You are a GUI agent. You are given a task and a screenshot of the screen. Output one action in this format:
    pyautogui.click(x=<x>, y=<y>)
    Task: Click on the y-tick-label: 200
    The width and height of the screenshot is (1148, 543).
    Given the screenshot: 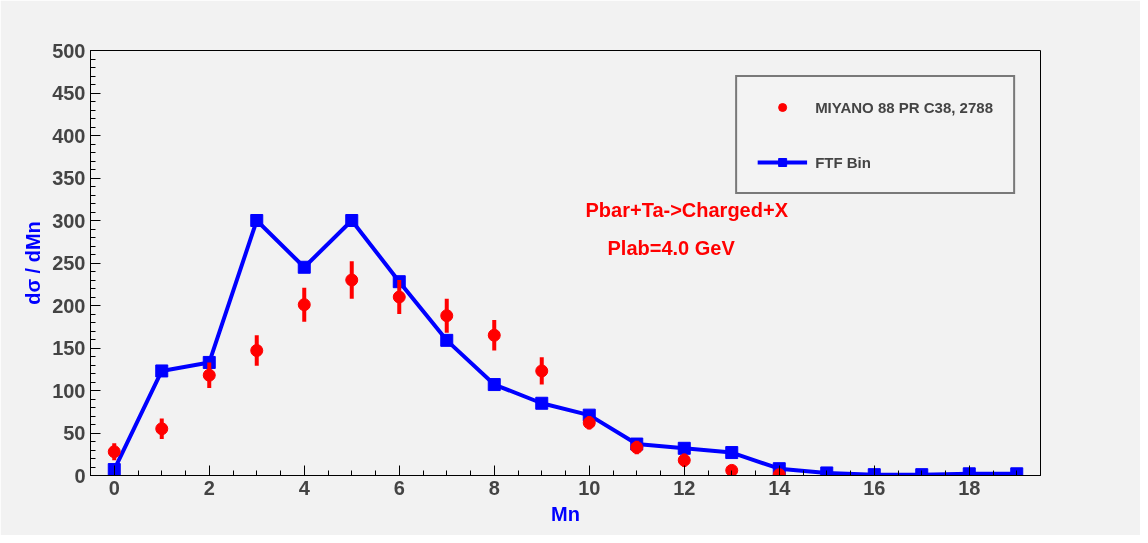 What is the action you would take?
    pyautogui.click(x=69, y=305)
    